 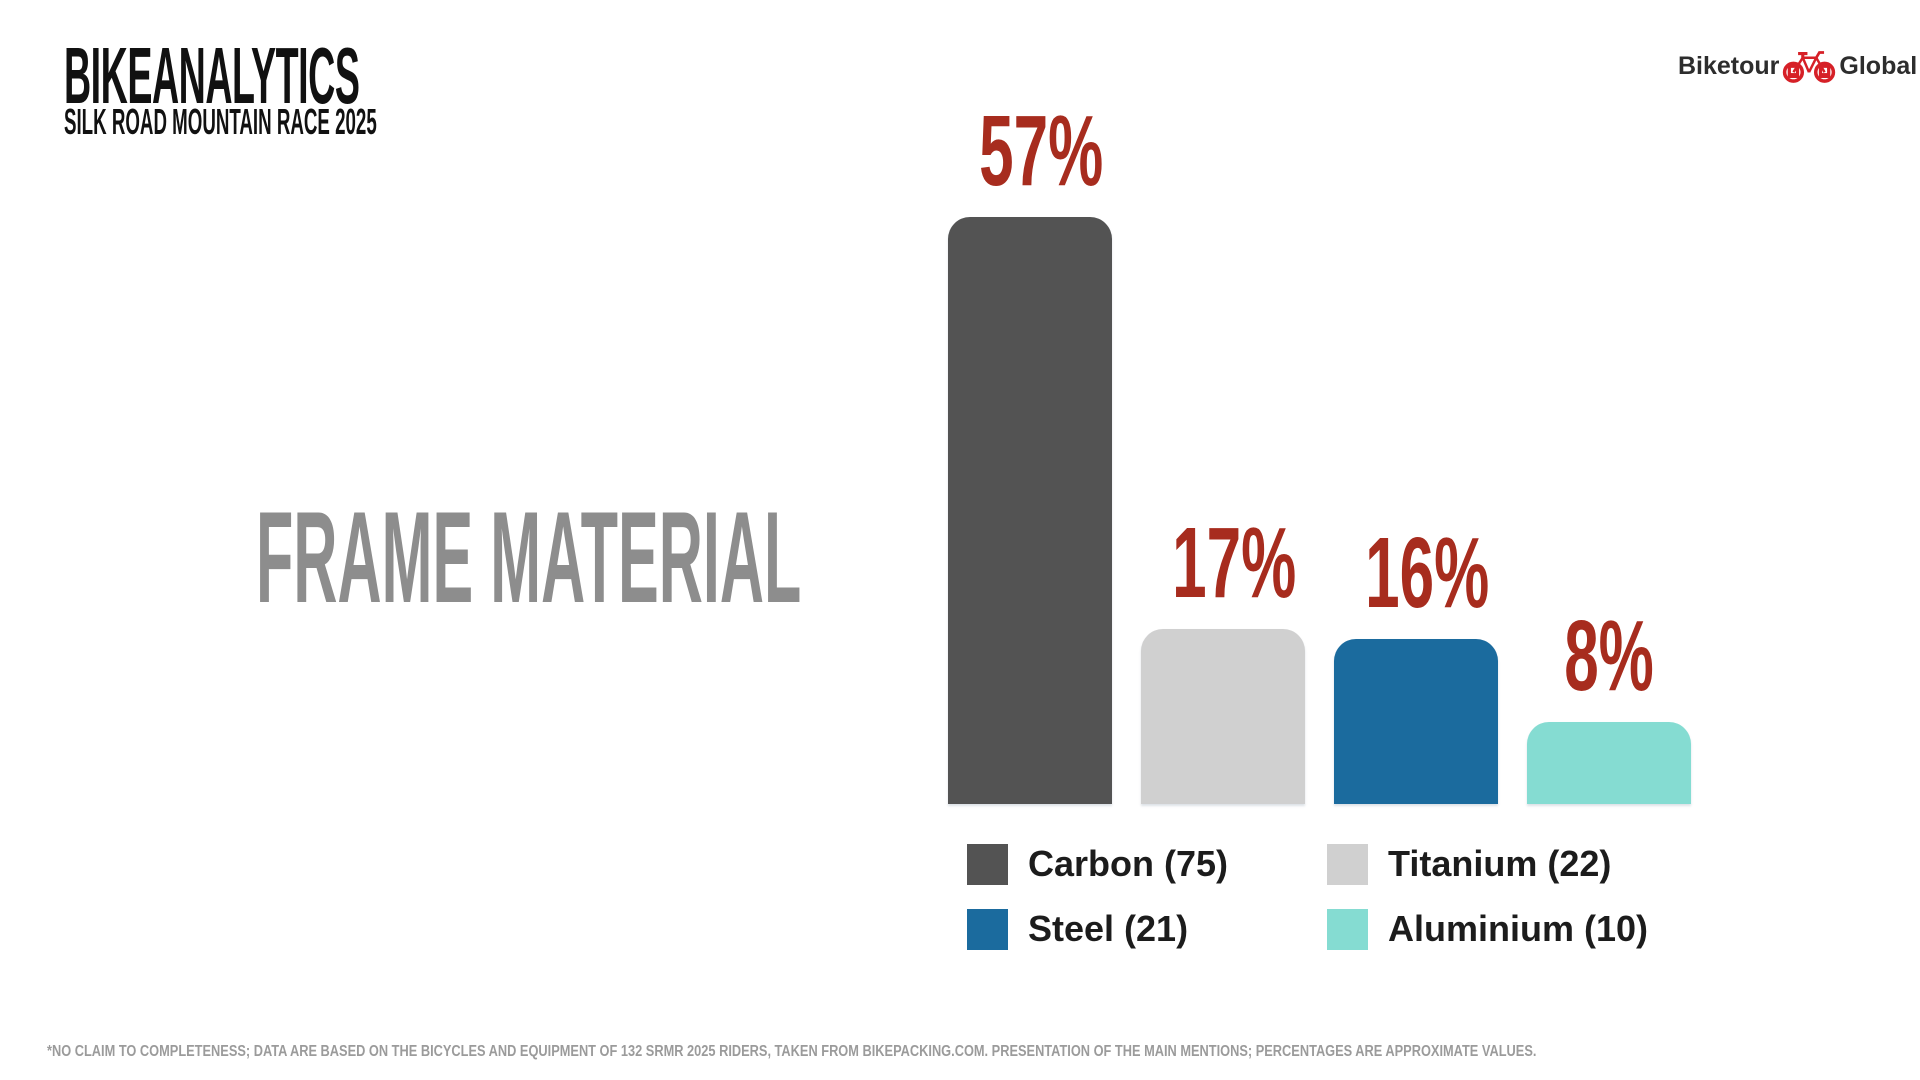 I want to click on logo-word-left: Biketour, so click(x=1729, y=65).